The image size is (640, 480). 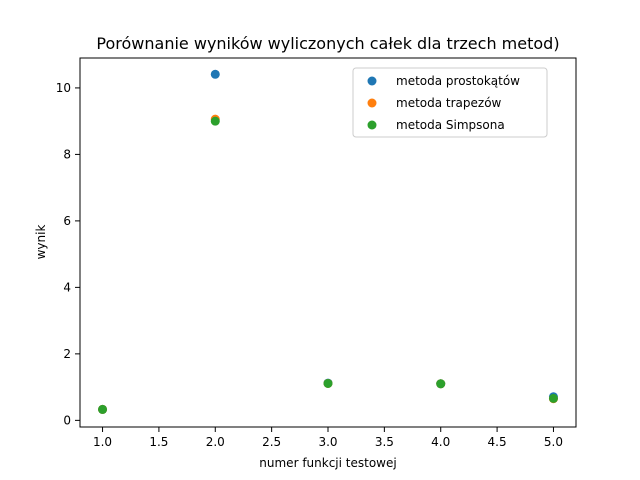 I want to click on y-tick-label: 8, so click(x=67, y=154).